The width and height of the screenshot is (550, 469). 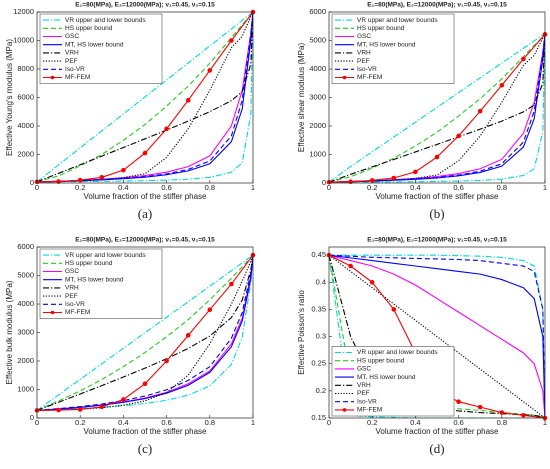 What do you see at coordinates (317, 96) in the screenshot?
I see `y-tick-label: 3000` at bounding box center [317, 96].